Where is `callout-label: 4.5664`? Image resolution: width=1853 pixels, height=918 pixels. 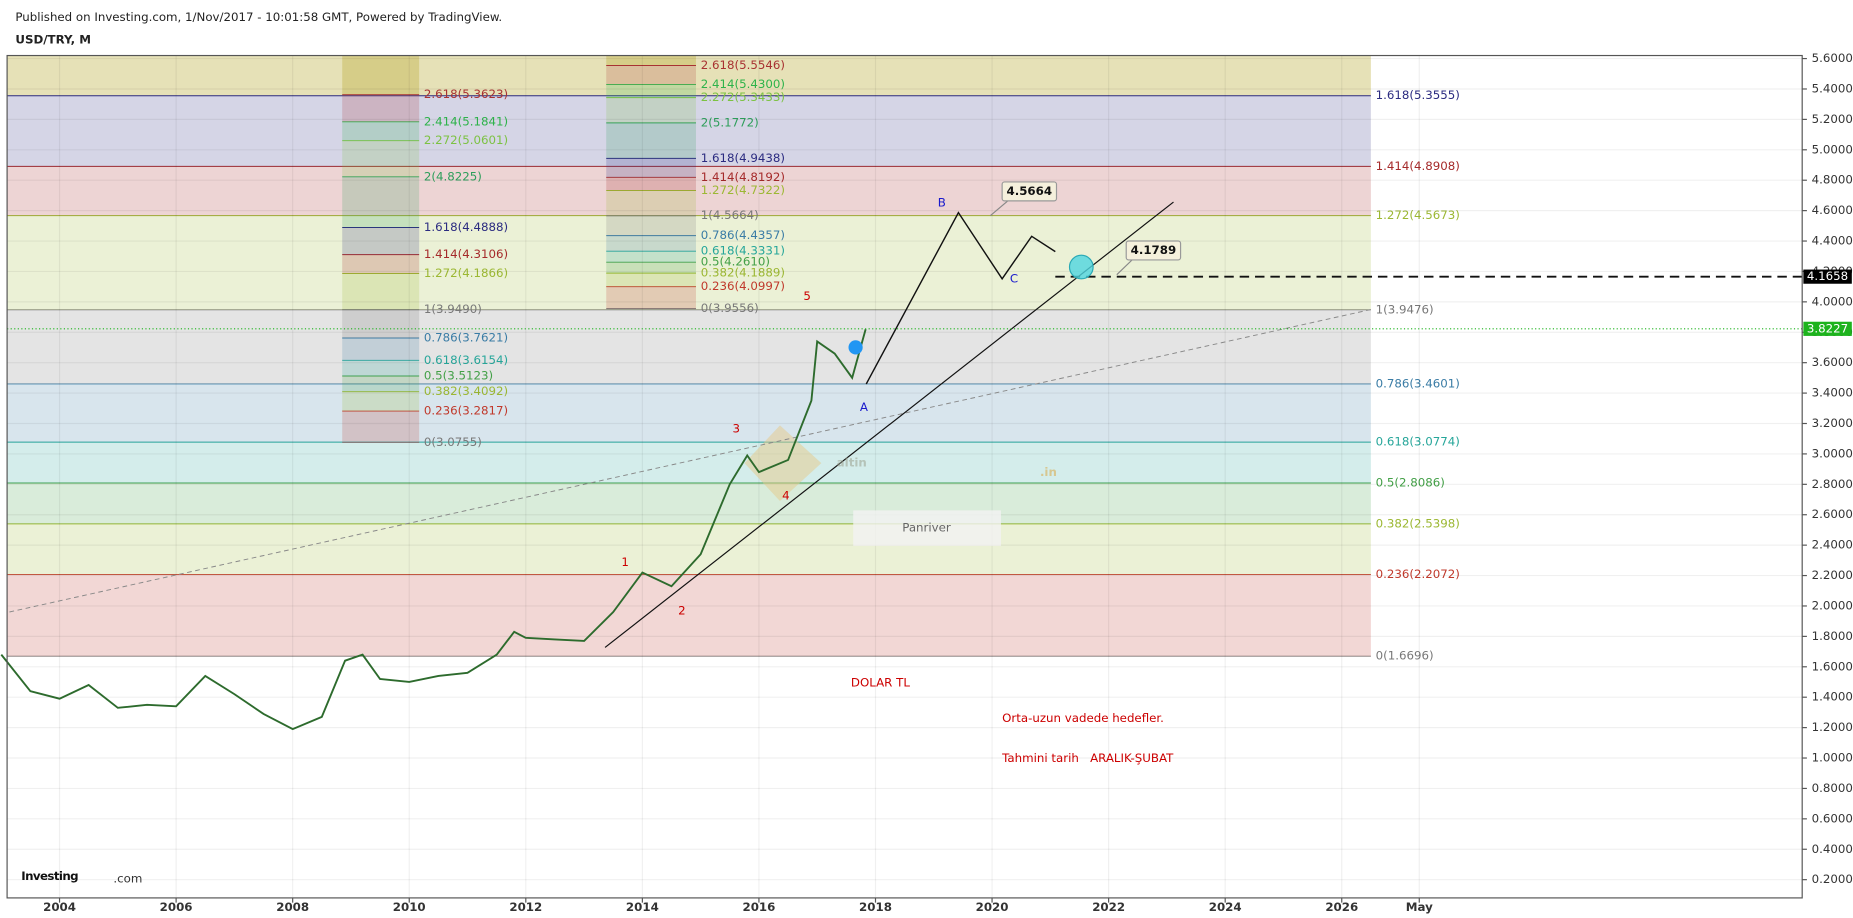 callout-label: 4.5664 is located at coordinates (1030, 191).